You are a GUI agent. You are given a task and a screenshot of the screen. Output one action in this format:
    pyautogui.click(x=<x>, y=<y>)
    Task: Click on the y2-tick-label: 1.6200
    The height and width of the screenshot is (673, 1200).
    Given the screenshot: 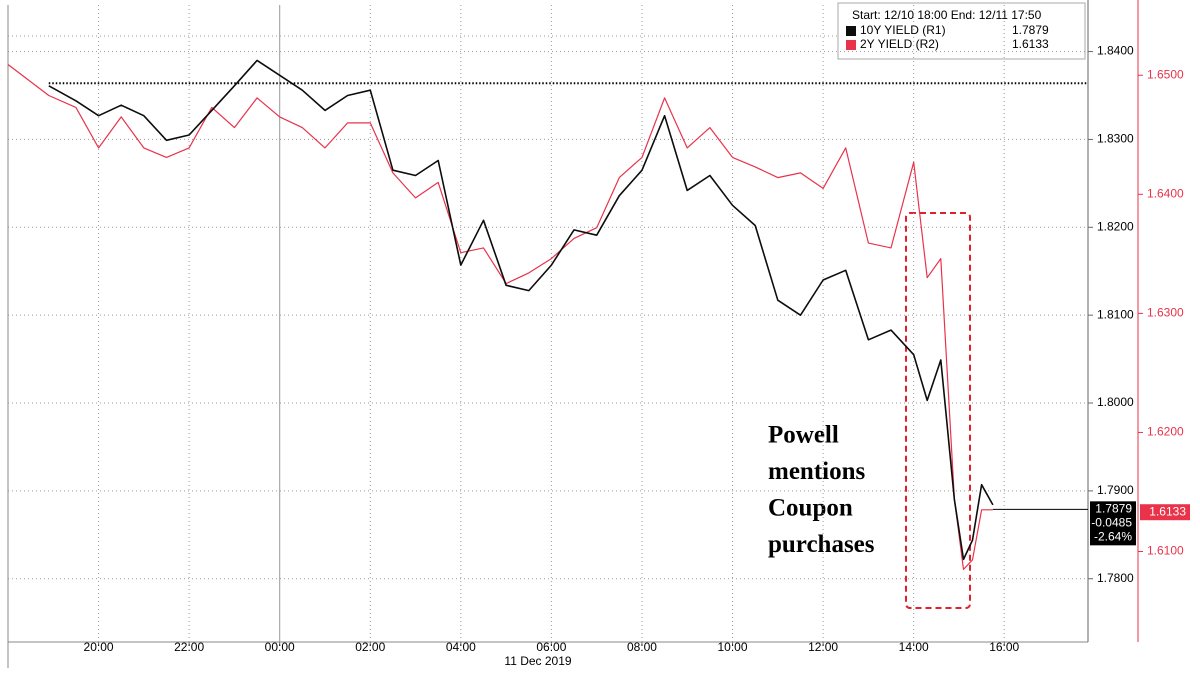 What is the action you would take?
    pyautogui.click(x=1165, y=432)
    